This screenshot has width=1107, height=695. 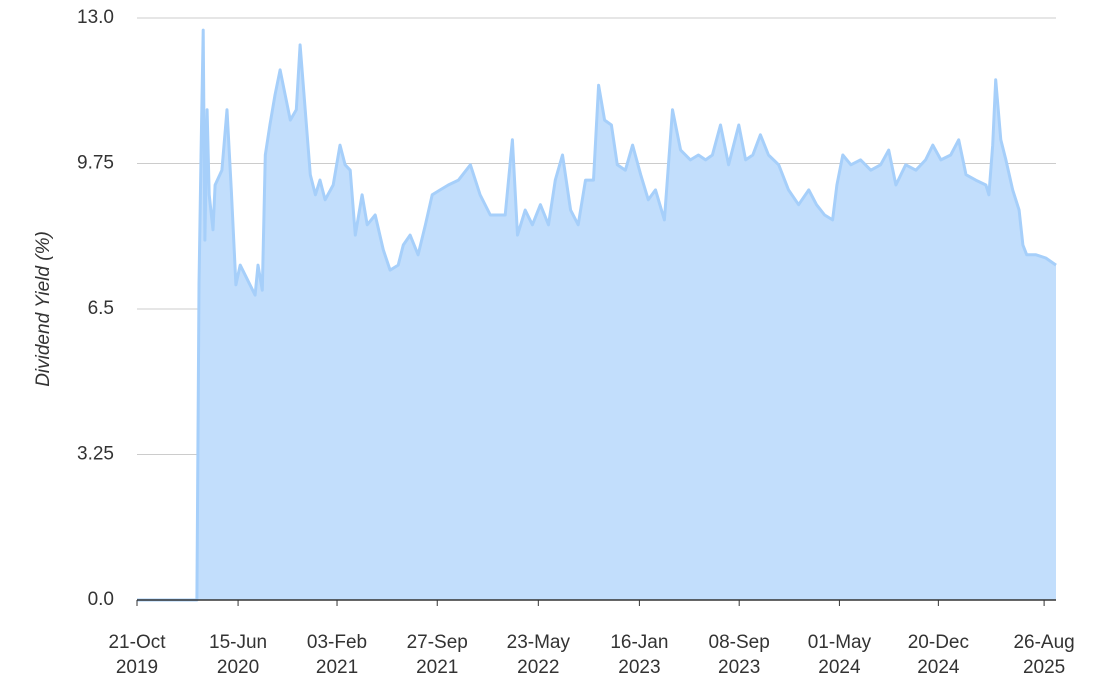 I want to click on x-tick-label: 08-Sep 2023, so click(x=739, y=655).